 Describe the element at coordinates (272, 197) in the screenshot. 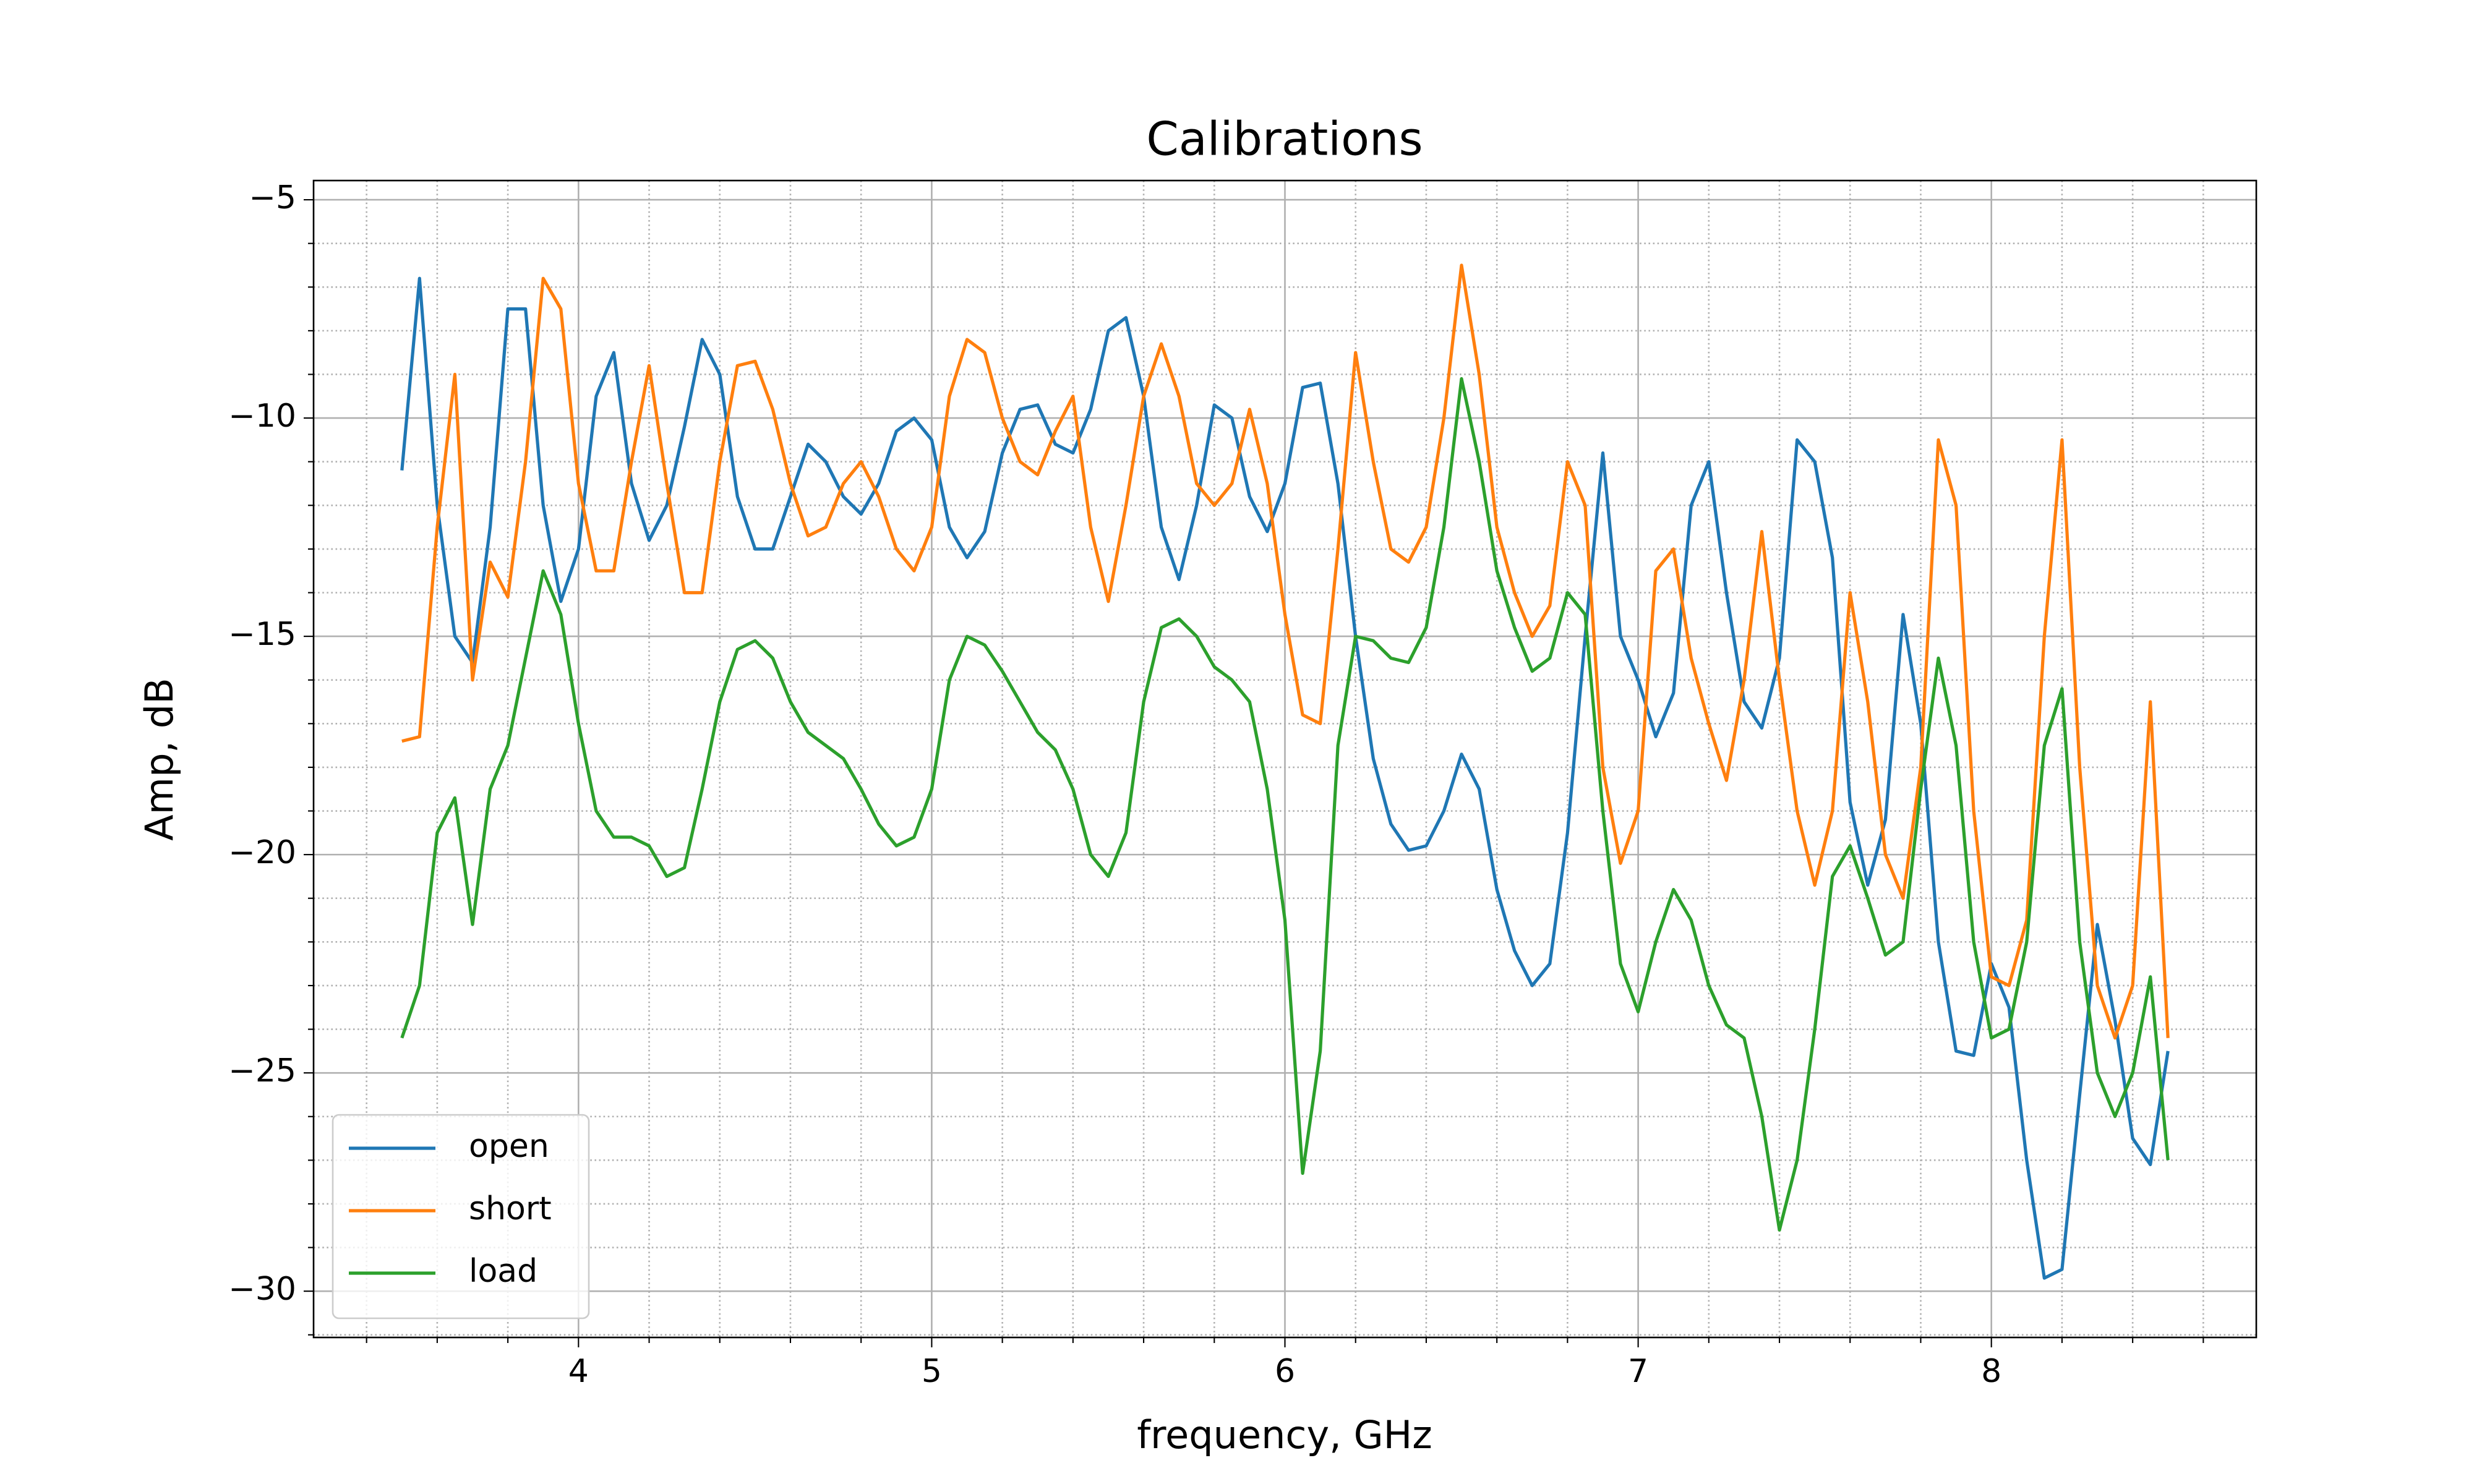

I see `y-tick-label: −5` at that location.